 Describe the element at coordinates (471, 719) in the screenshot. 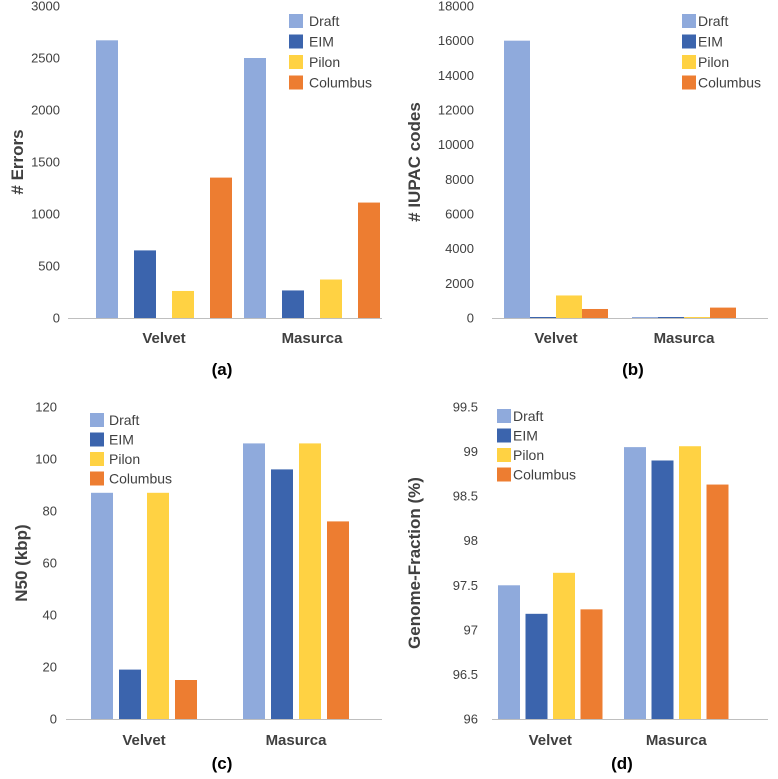

I see `y-tick-label: 96` at that location.